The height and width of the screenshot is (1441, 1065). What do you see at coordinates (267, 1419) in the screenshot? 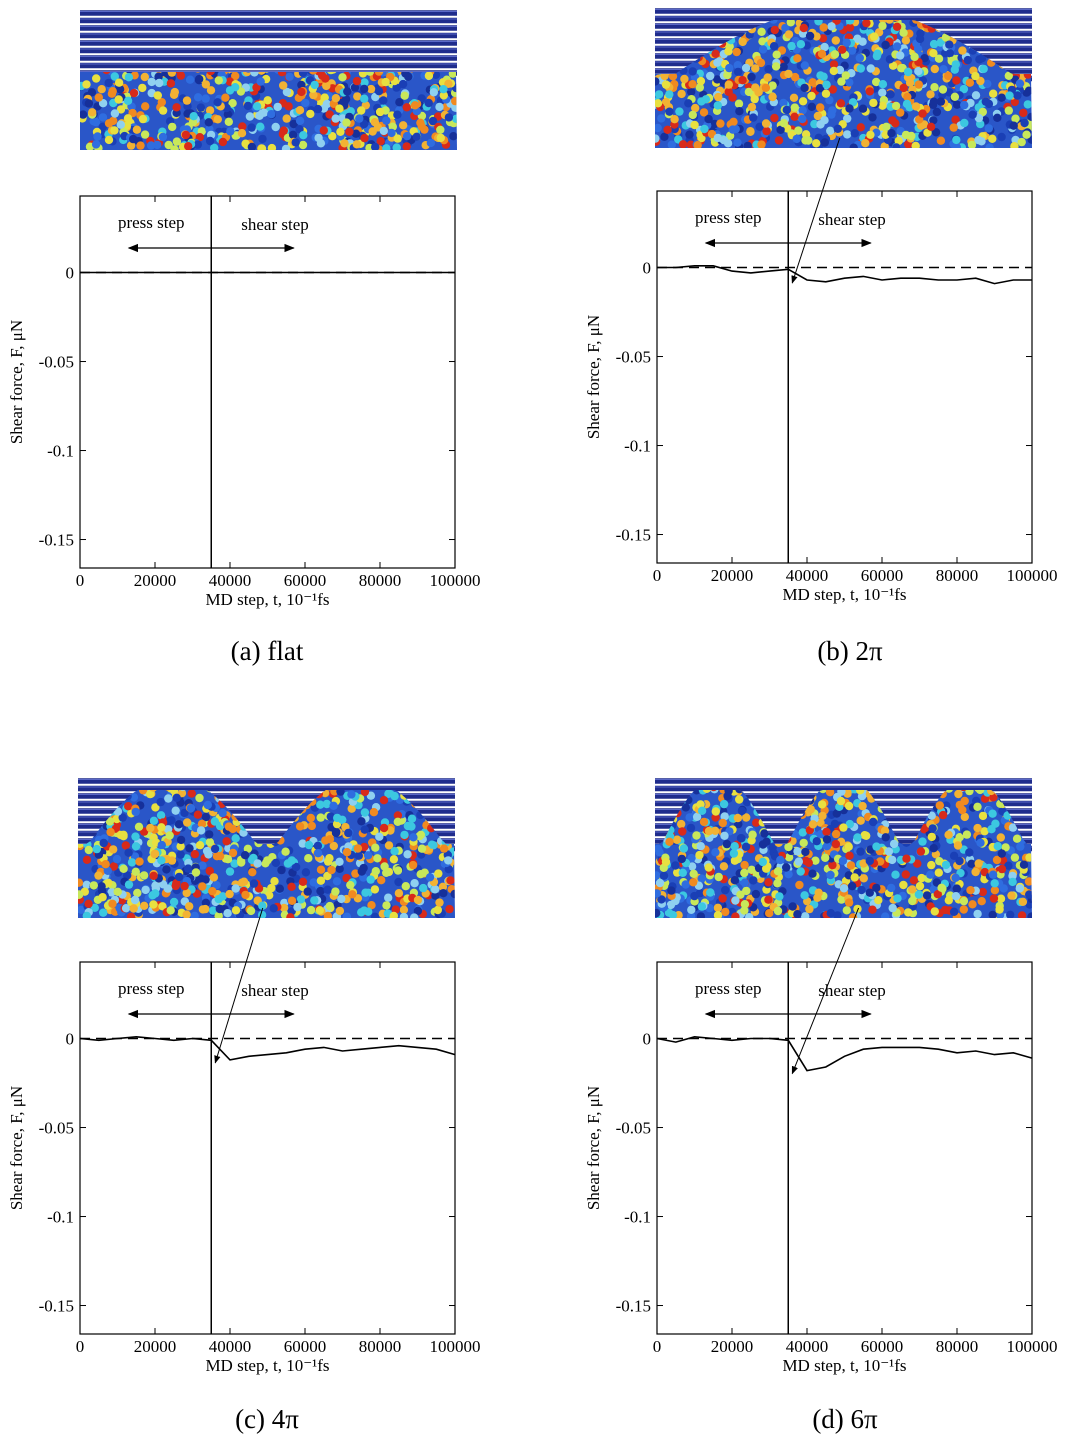
I see `caption: (c) 4π` at bounding box center [267, 1419].